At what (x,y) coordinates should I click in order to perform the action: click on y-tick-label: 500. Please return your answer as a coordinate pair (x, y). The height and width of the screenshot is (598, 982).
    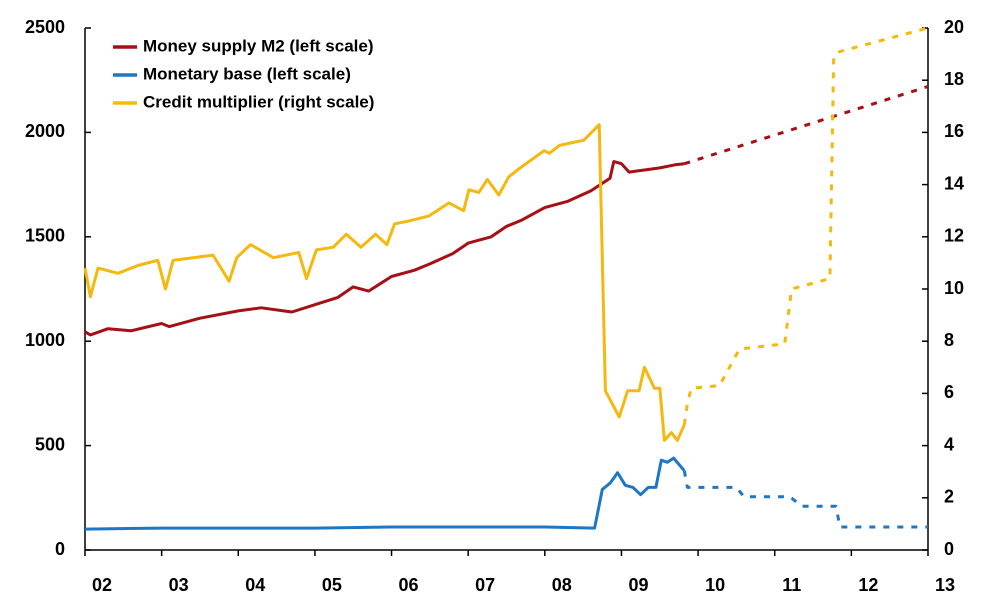
    Looking at the image, I should click on (50, 444).